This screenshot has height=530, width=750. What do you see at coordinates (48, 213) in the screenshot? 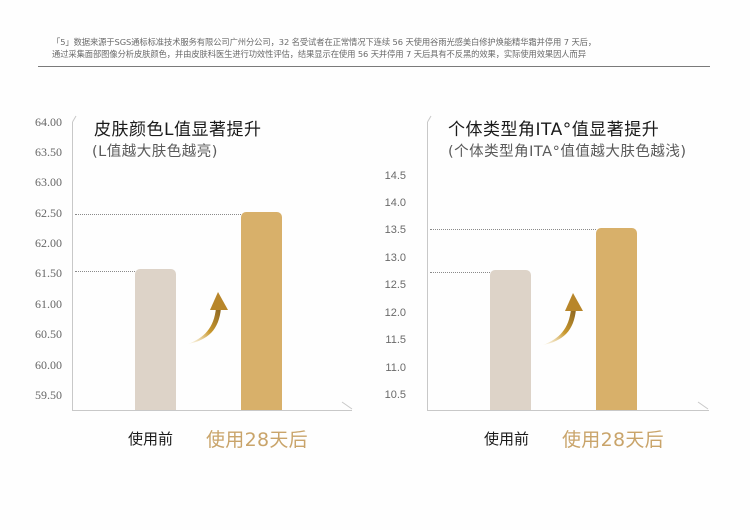
I see `y-tick: 62.50` at bounding box center [48, 213].